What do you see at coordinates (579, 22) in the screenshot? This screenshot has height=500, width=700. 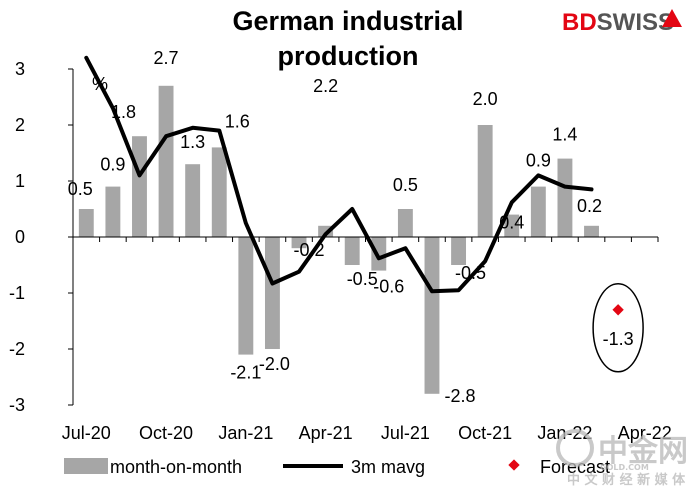 I see `brand-text-bd: BD` at bounding box center [579, 22].